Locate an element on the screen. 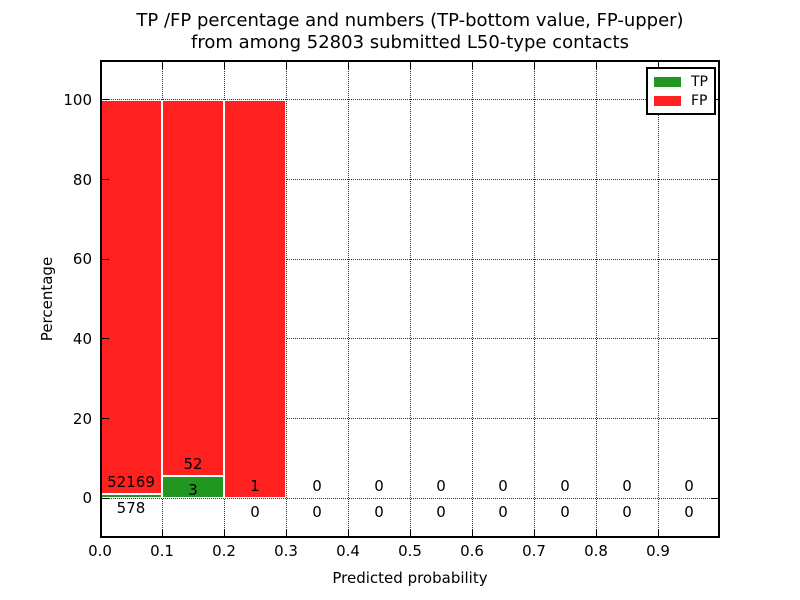 The width and height of the screenshot is (800, 600). legend-item-tp: TP is located at coordinates (684, 81).